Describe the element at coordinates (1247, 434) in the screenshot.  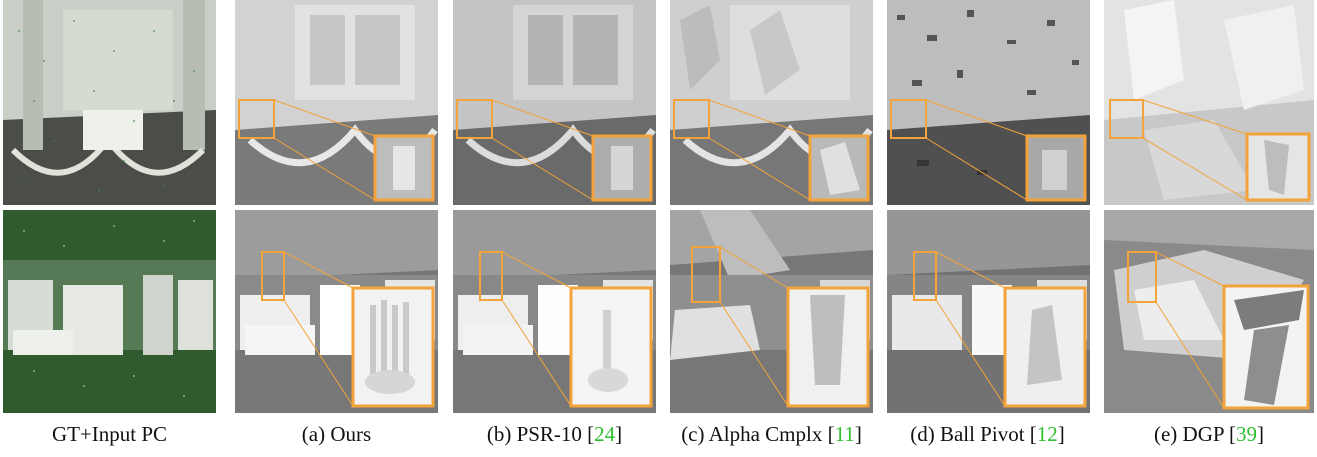
I see `citation-link: 39` at that location.